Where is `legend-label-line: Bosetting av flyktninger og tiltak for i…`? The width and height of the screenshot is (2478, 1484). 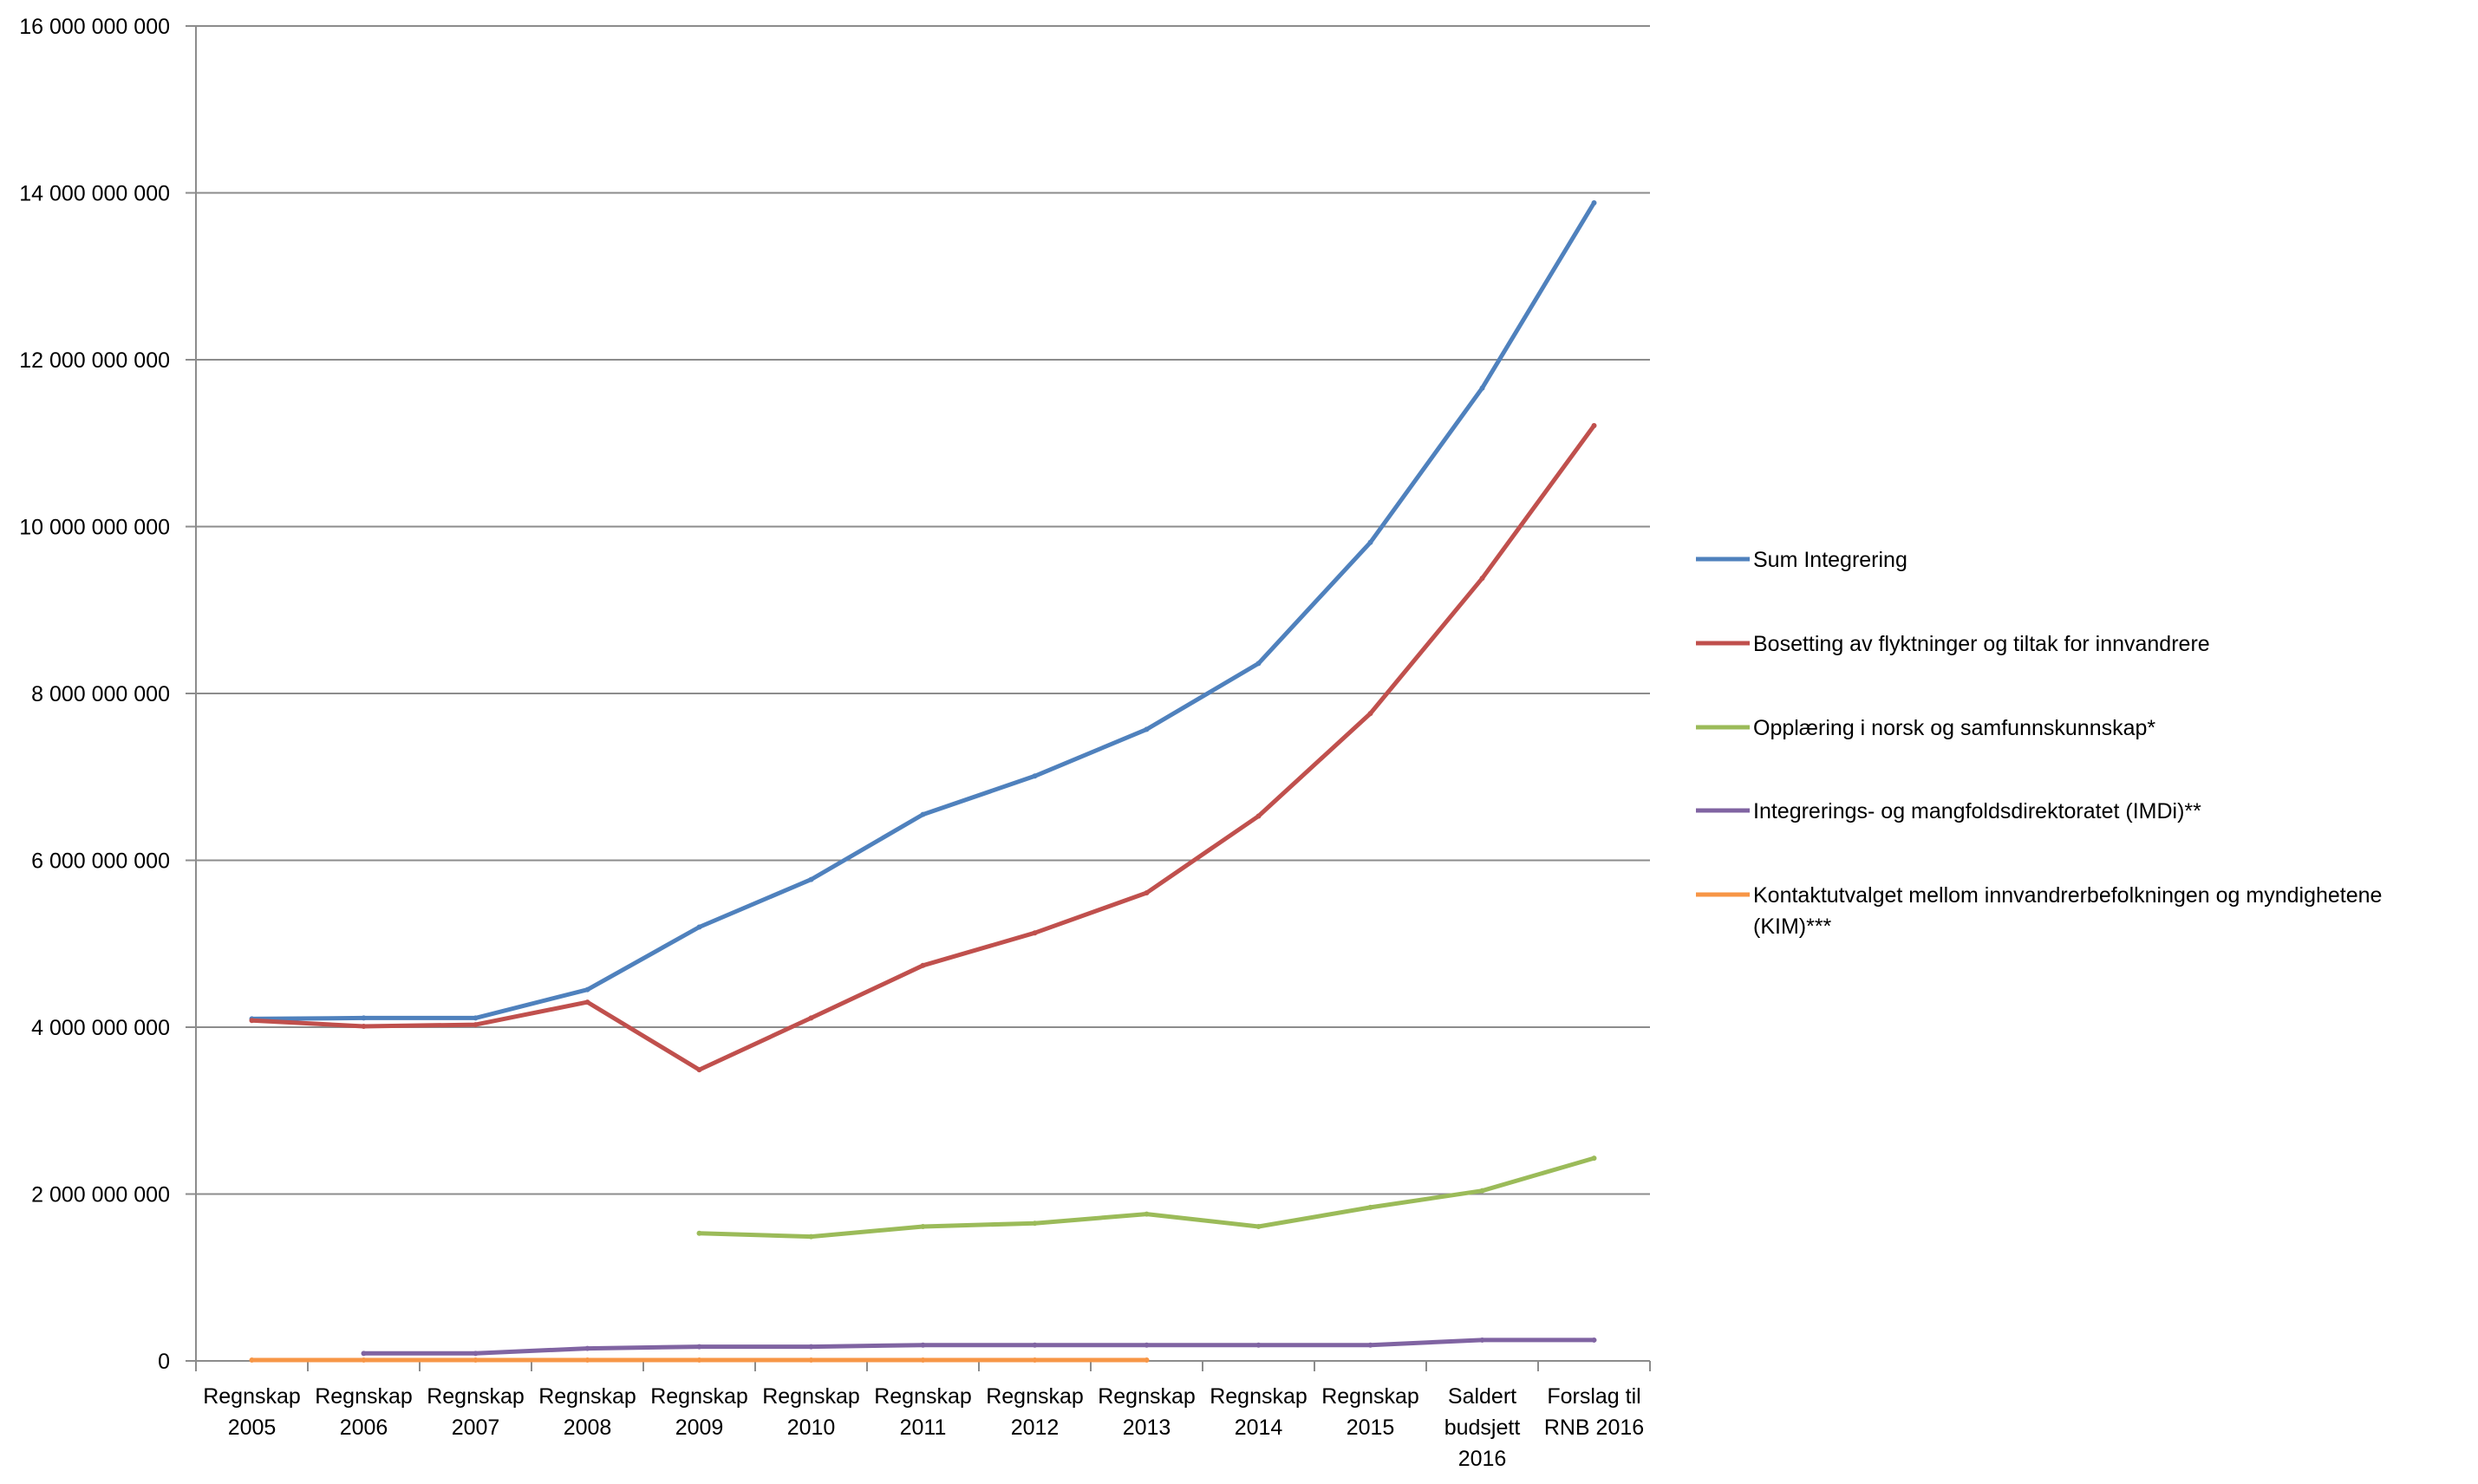
legend-label-line: Bosetting av flyktninger og tiltak for i… is located at coordinates (1981, 644).